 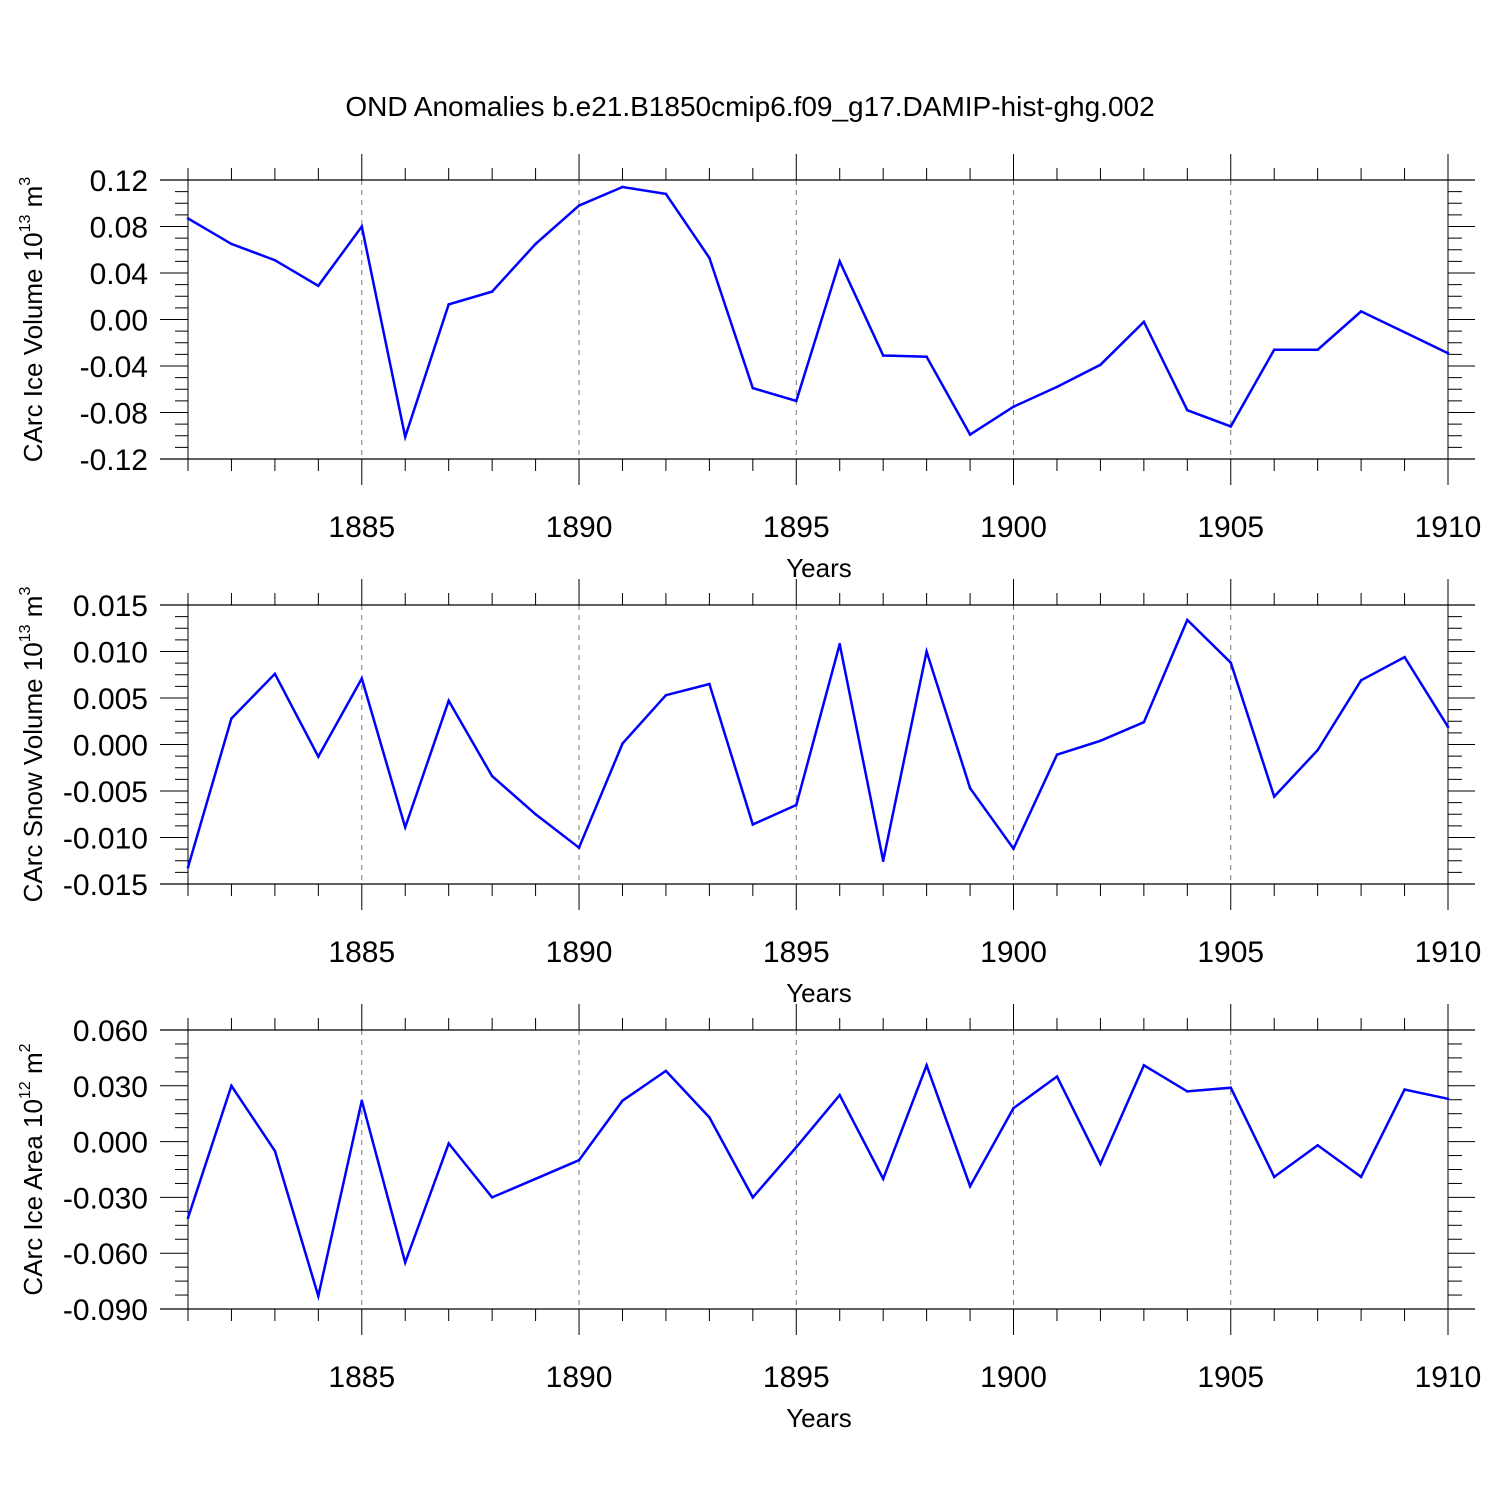 I want to click on y-tick-label: -0.010, so click(x=105, y=839).